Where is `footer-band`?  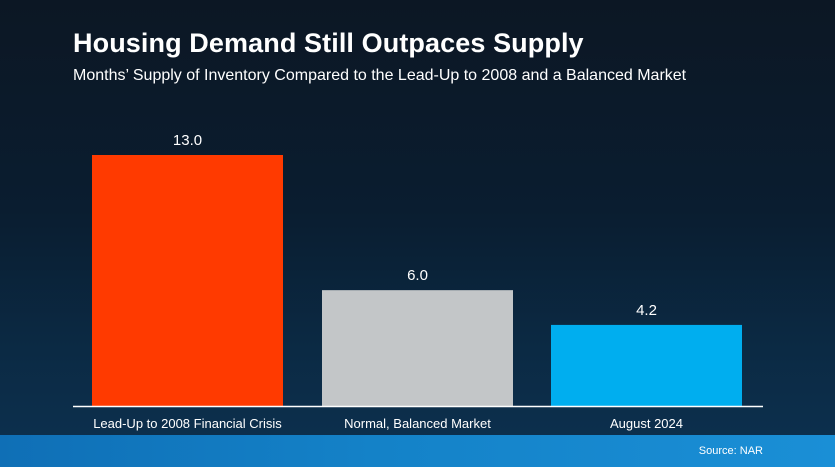
footer-band is located at coordinates (417, 451).